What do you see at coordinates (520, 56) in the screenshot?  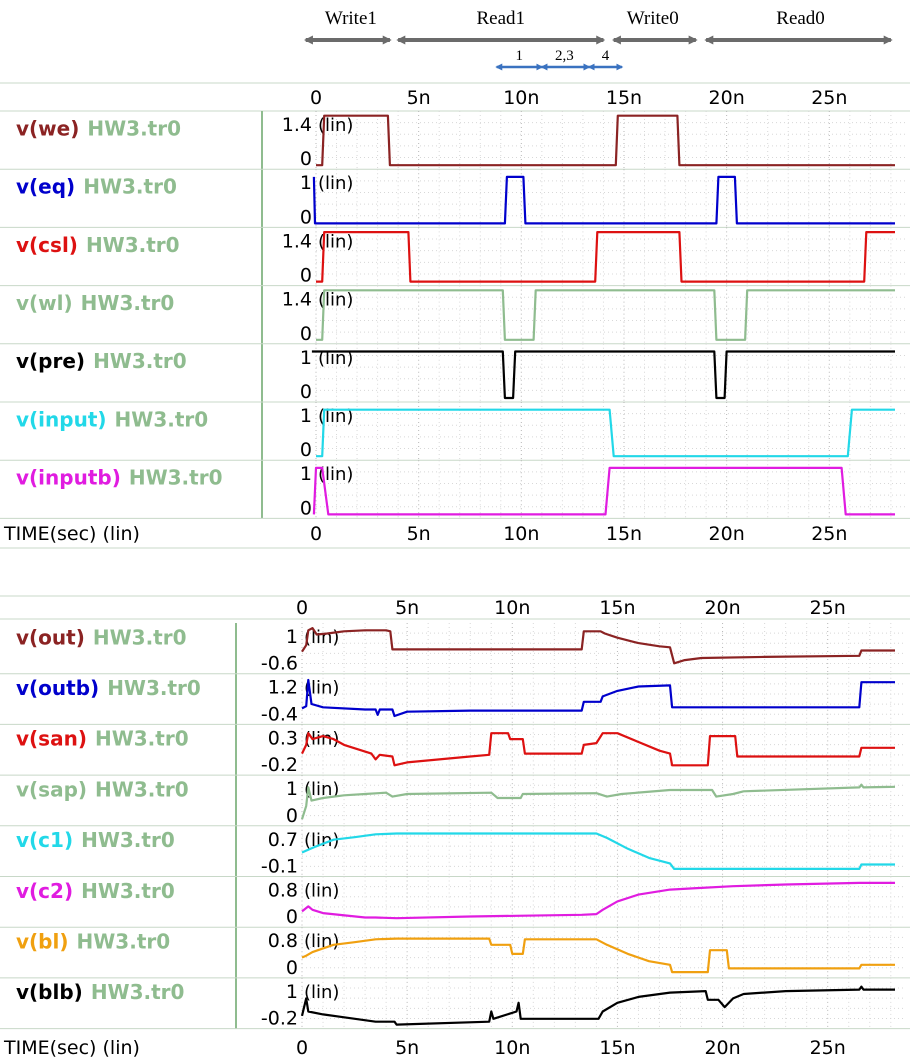 I see `step-label: 1` at bounding box center [520, 56].